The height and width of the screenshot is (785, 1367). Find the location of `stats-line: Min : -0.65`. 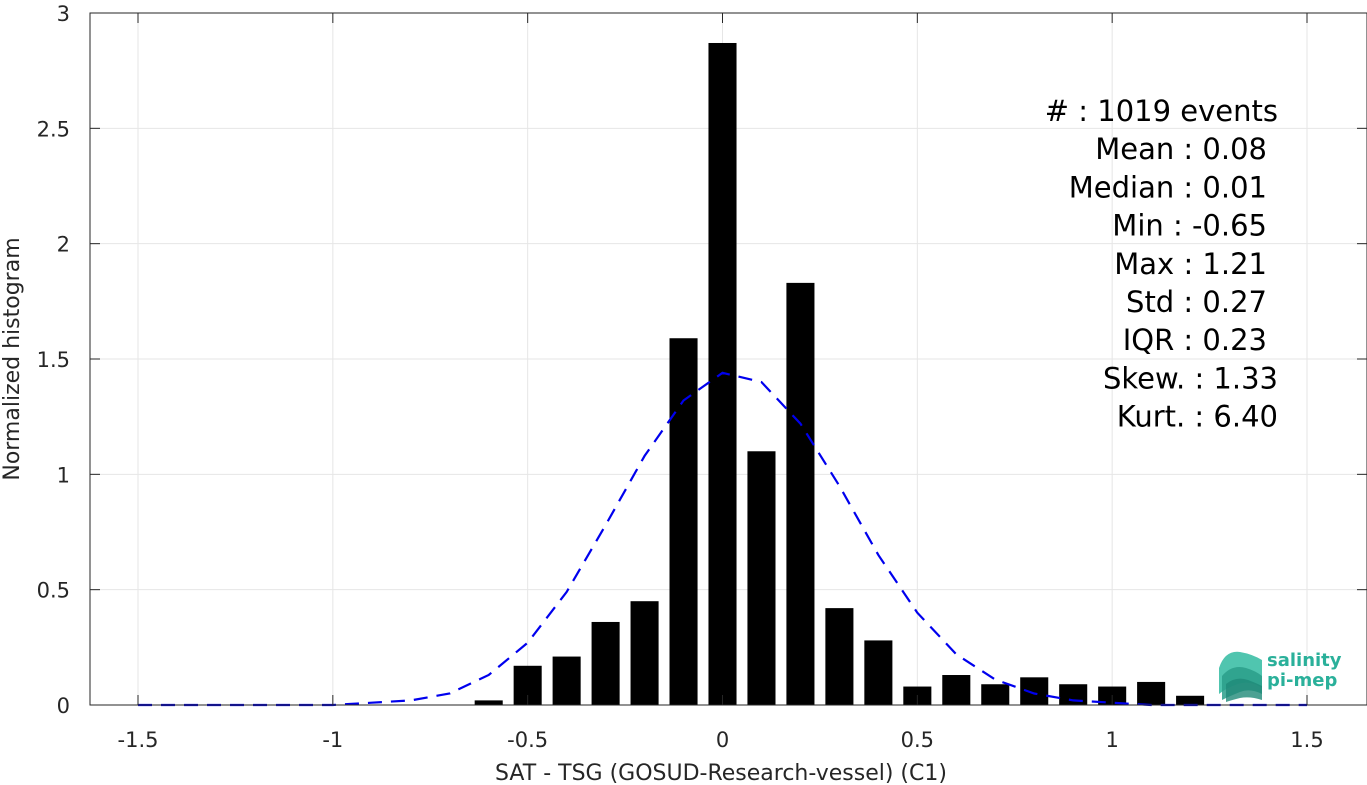

stats-line: Min : -0.65 is located at coordinates (1189, 226).